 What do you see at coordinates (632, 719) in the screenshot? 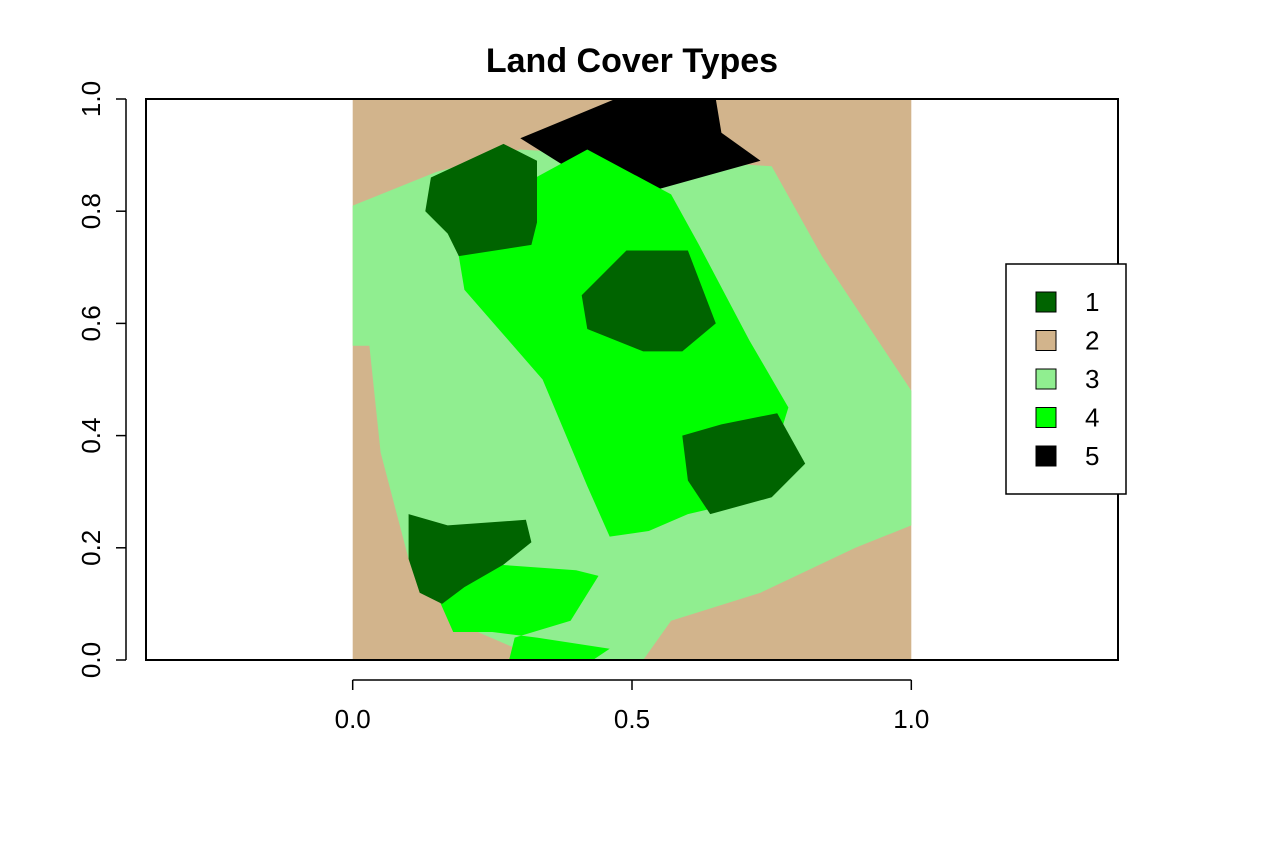
I see `x-tick-label: 0.5` at bounding box center [632, 719].